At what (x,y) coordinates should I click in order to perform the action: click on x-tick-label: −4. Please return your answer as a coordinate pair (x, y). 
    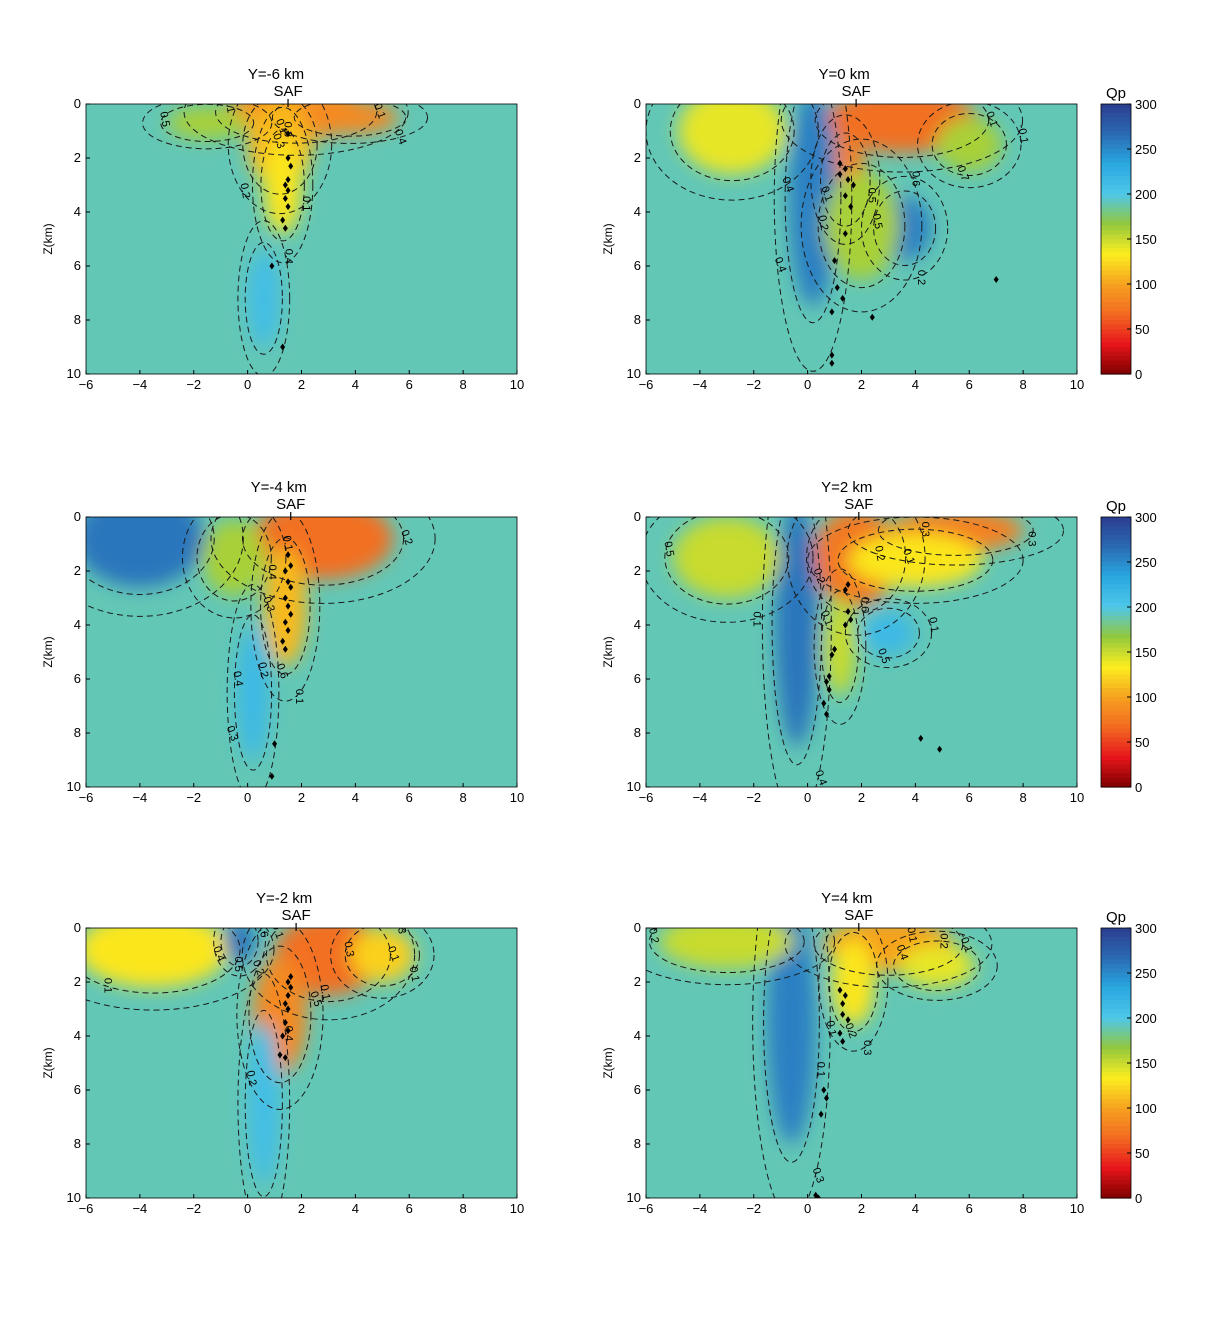
    Looking at the image, I should click on (139, 384).